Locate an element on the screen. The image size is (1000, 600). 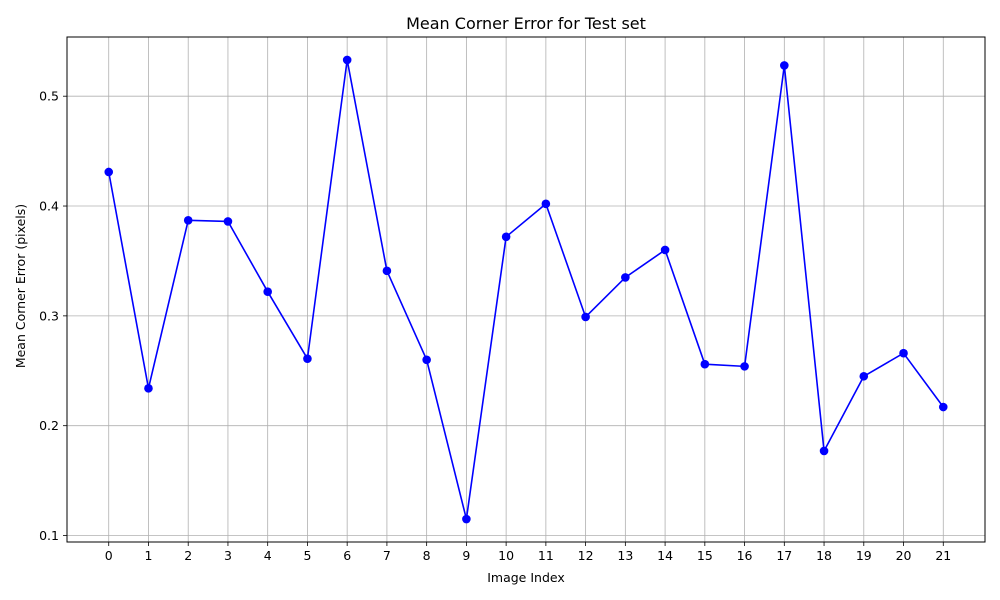
x-tick-label: 2 is located at coordinates (188, 555).